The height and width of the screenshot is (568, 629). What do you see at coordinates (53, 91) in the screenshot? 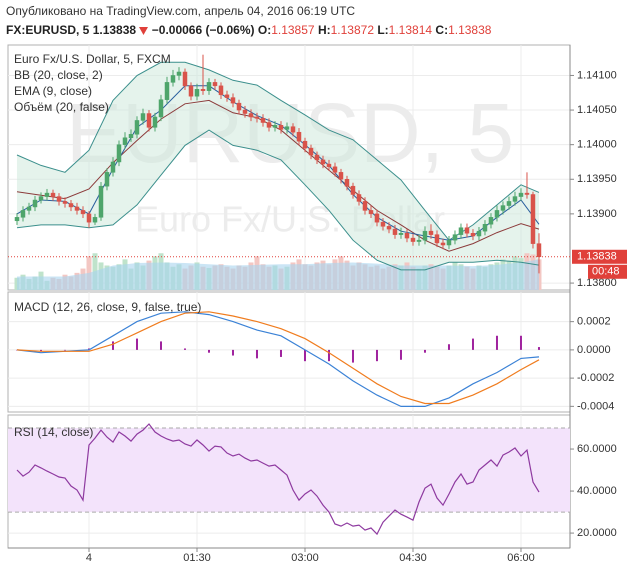
I see `legend-entry: EMA (9, close)` at bounding box center [53, 91].